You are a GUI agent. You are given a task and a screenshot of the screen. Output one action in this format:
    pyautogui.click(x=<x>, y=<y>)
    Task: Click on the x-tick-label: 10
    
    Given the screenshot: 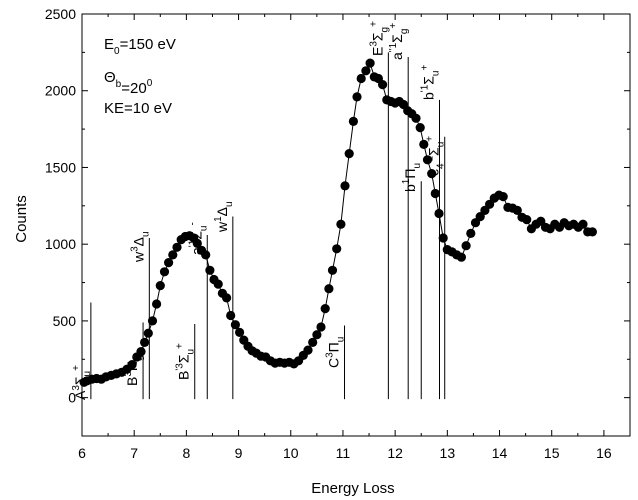 What is the action you would take?
    pyautogui.click(x=291, y=453)
    